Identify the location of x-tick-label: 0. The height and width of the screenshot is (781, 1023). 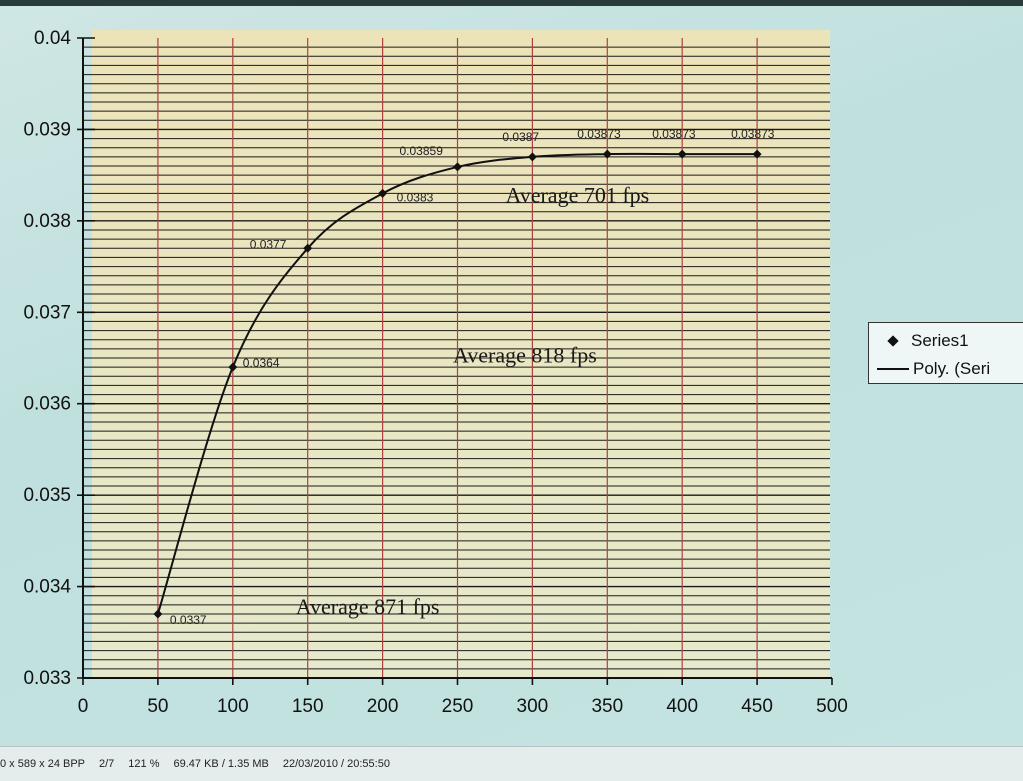
(83, 706).